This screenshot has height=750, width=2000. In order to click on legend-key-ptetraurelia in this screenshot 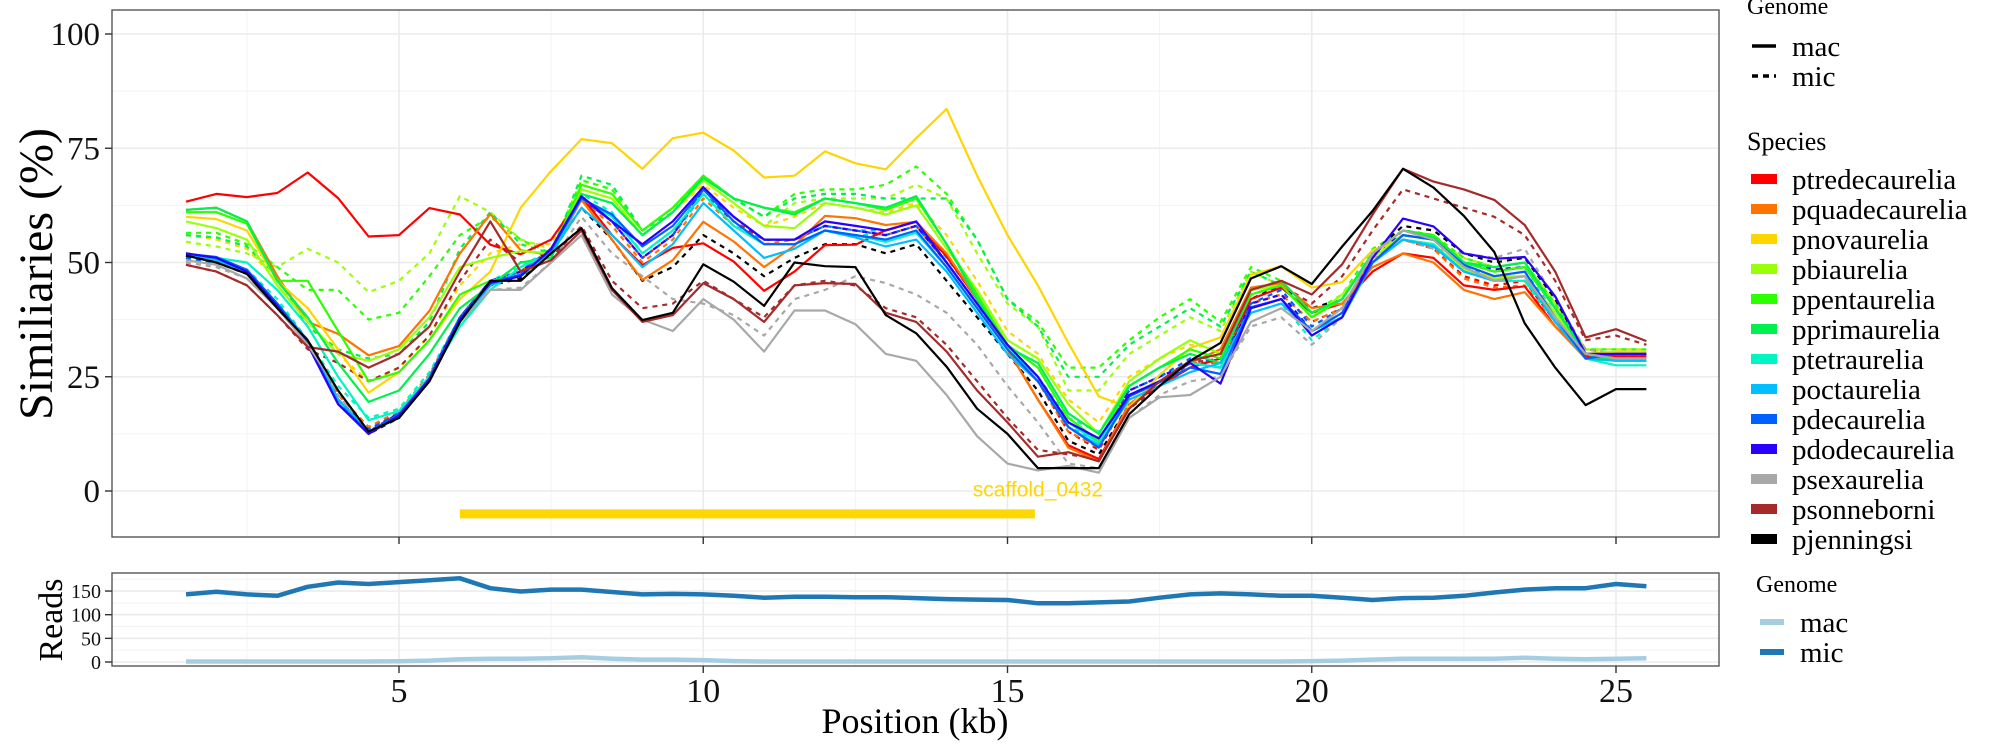, I will do `click(1764, 359)`.